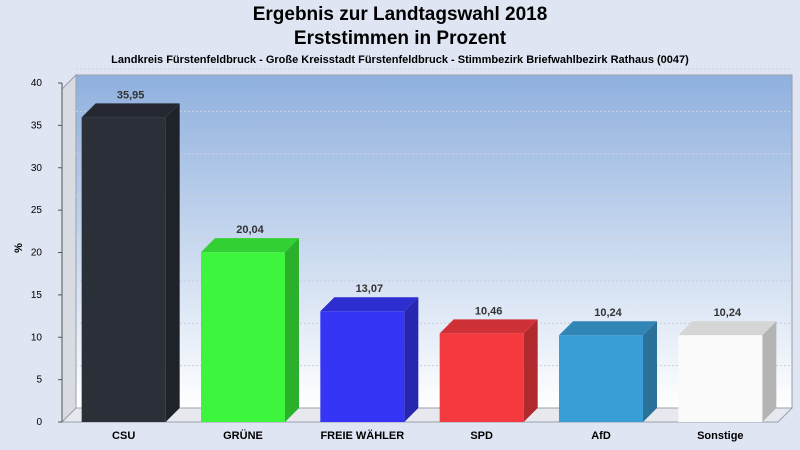 The width and height of the screenshot is (800, 450). I want to click on y-tick-label: 15, so click(37, 295).